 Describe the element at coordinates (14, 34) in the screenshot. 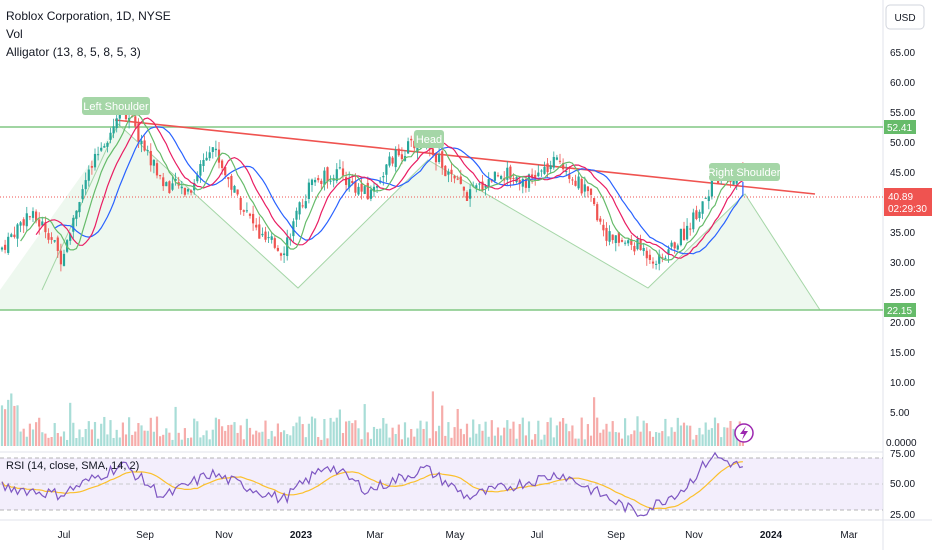

I see `vol-legend: Vol` at that location.